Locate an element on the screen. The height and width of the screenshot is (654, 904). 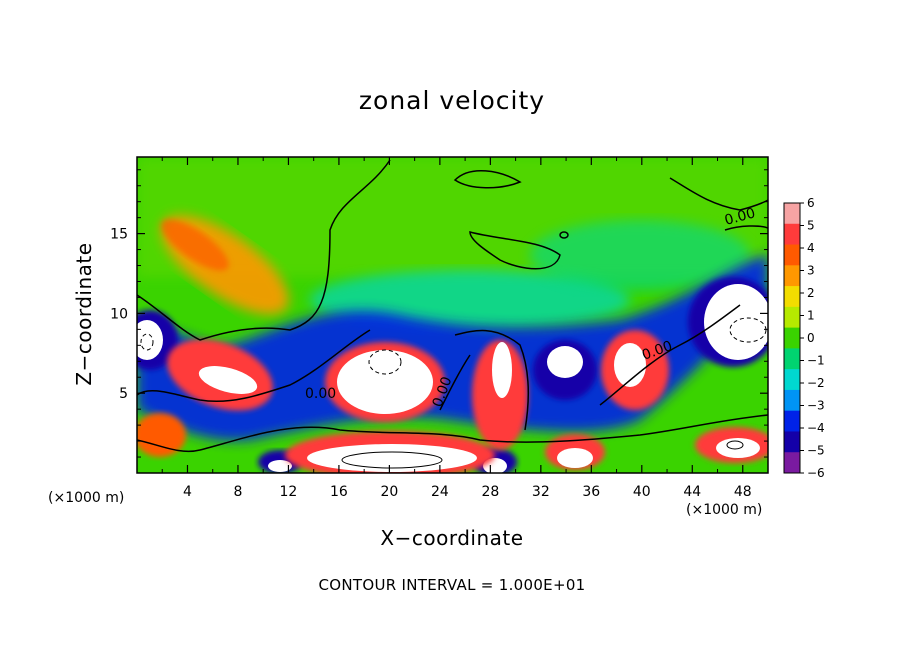
x-tick-label: 44 is located at coordinates (692, 492).